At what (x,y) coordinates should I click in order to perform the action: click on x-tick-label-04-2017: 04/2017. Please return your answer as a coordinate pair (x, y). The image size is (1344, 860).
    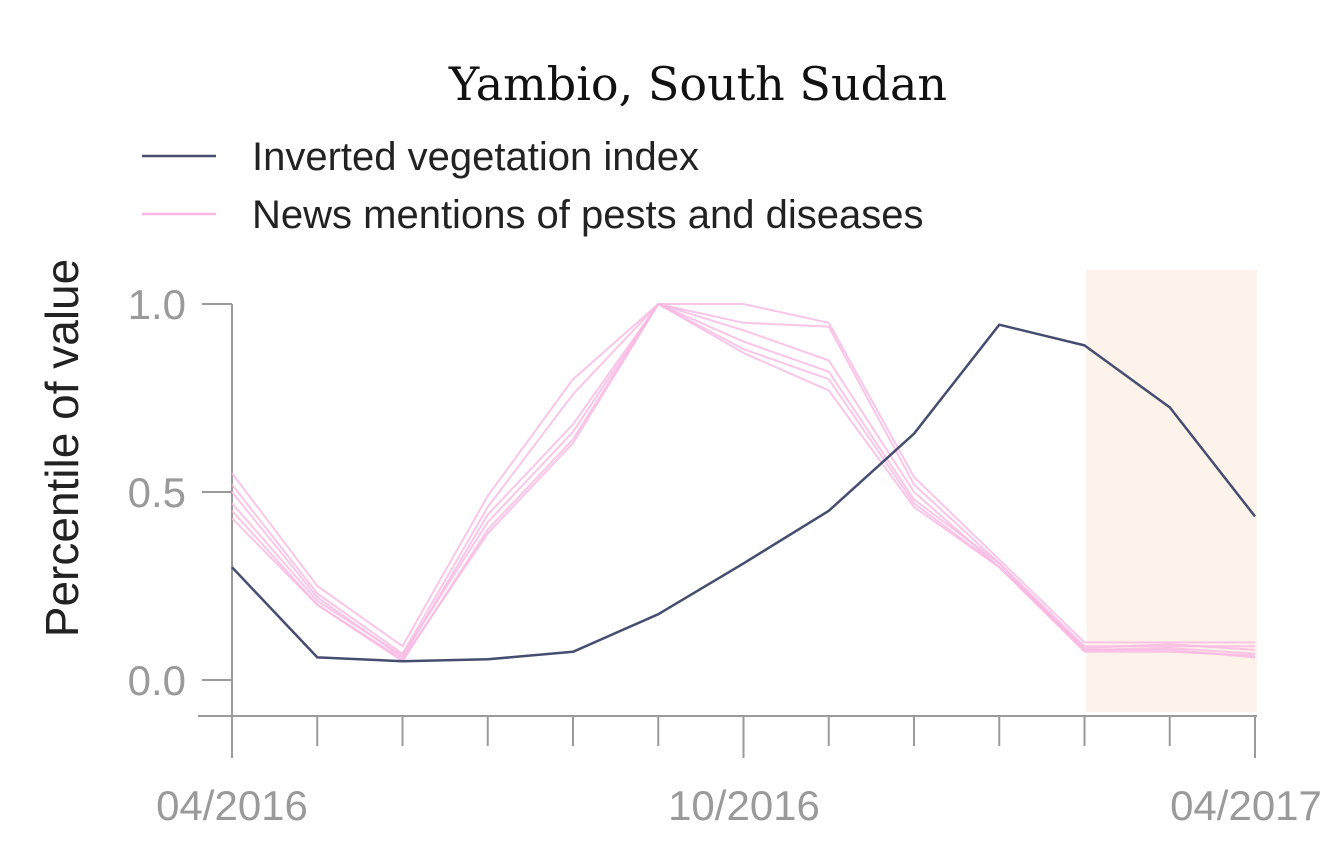
    Looking at the image, I should click on (1246, 805).